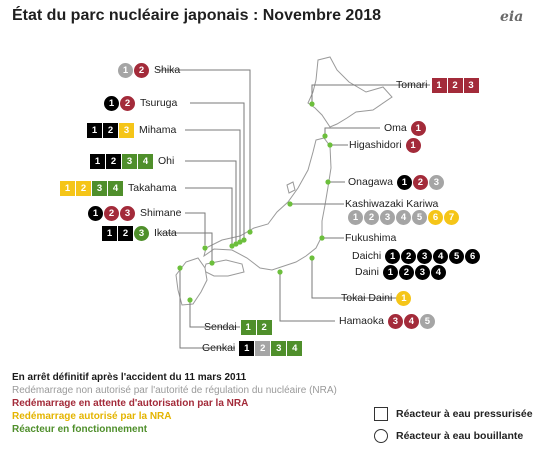 This screenshot has height=454, width=540. I want to click on leader-tokai, so click(354, 278).